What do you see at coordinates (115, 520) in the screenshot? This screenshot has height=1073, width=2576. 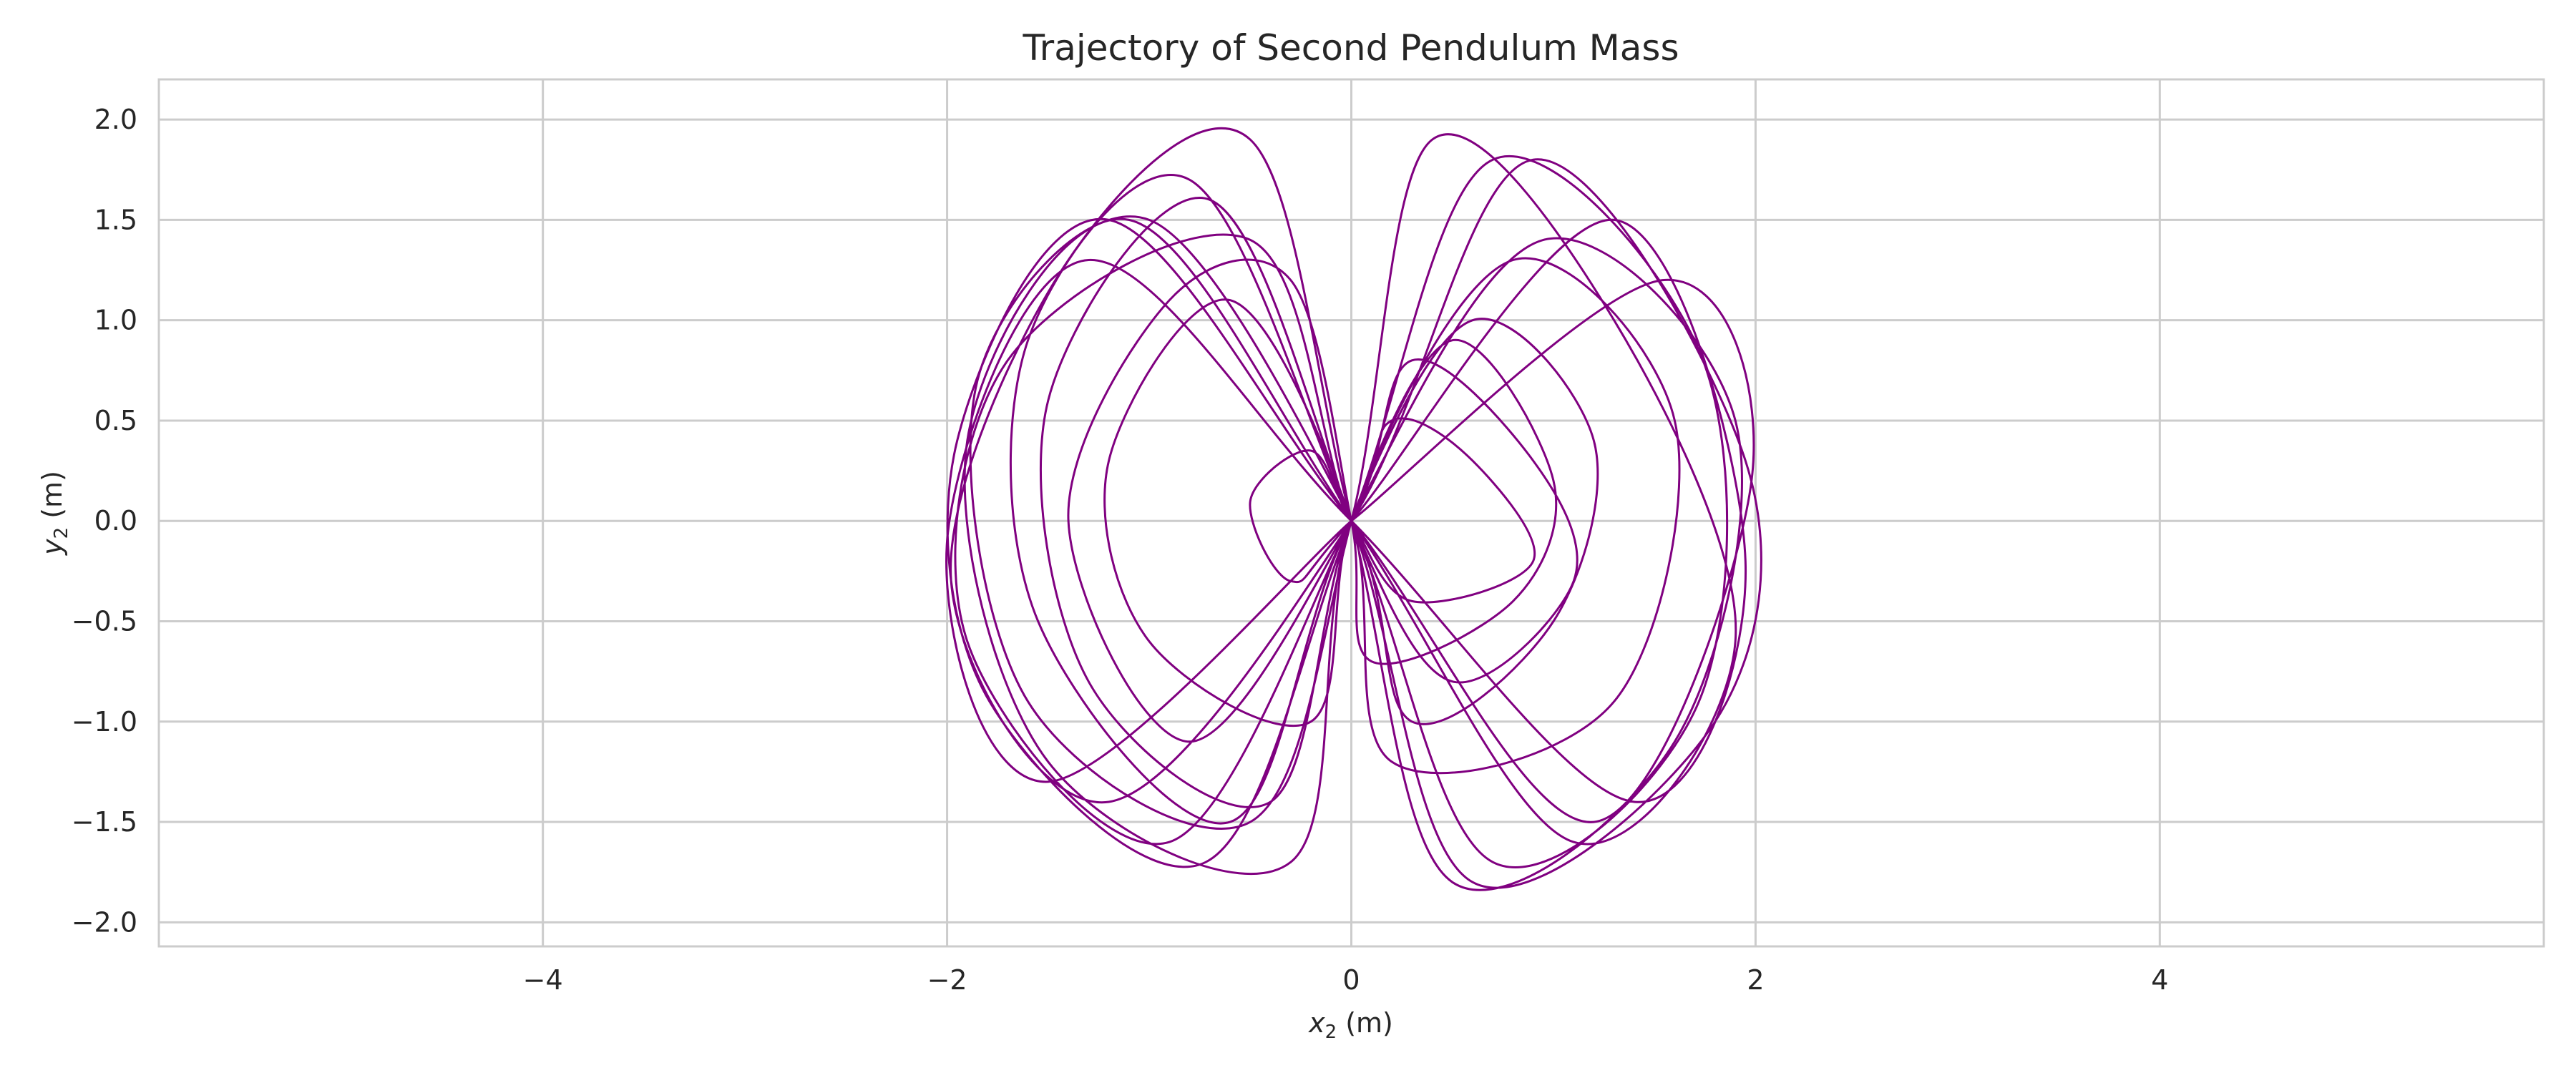 I see `y-tick-label: 0.0` at bounding box center [115, 520].